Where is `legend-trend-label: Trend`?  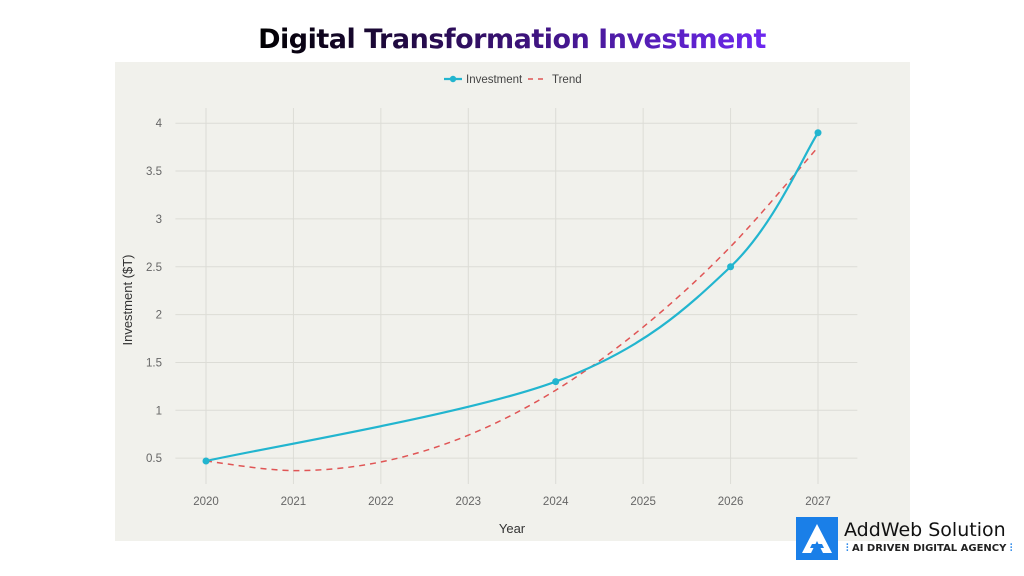 legend-trend-label: Trend is located at coordinates (567, 80).